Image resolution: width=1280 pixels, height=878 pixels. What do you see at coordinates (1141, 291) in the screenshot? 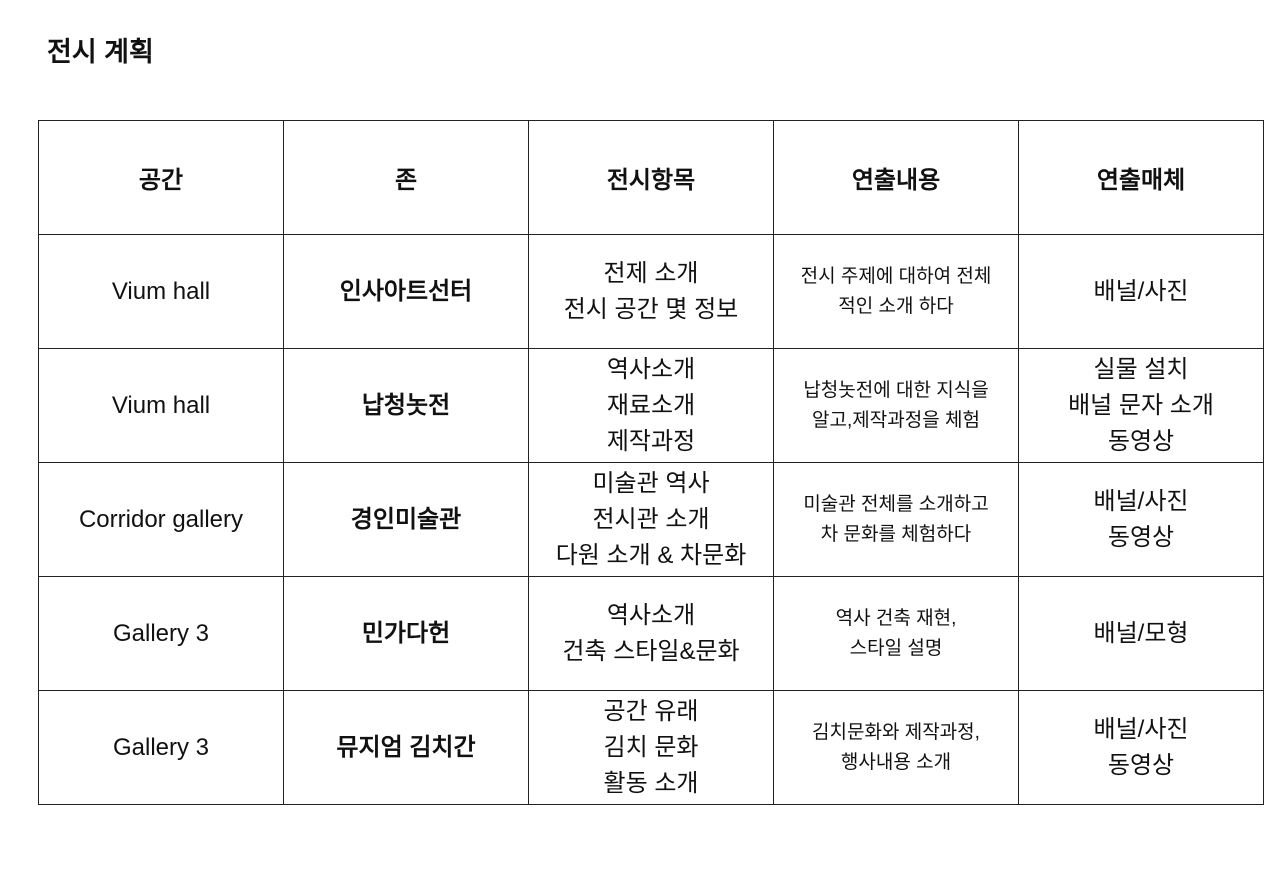
I see `cell-media: 배널/사진` at bounding box center [1141, 291].